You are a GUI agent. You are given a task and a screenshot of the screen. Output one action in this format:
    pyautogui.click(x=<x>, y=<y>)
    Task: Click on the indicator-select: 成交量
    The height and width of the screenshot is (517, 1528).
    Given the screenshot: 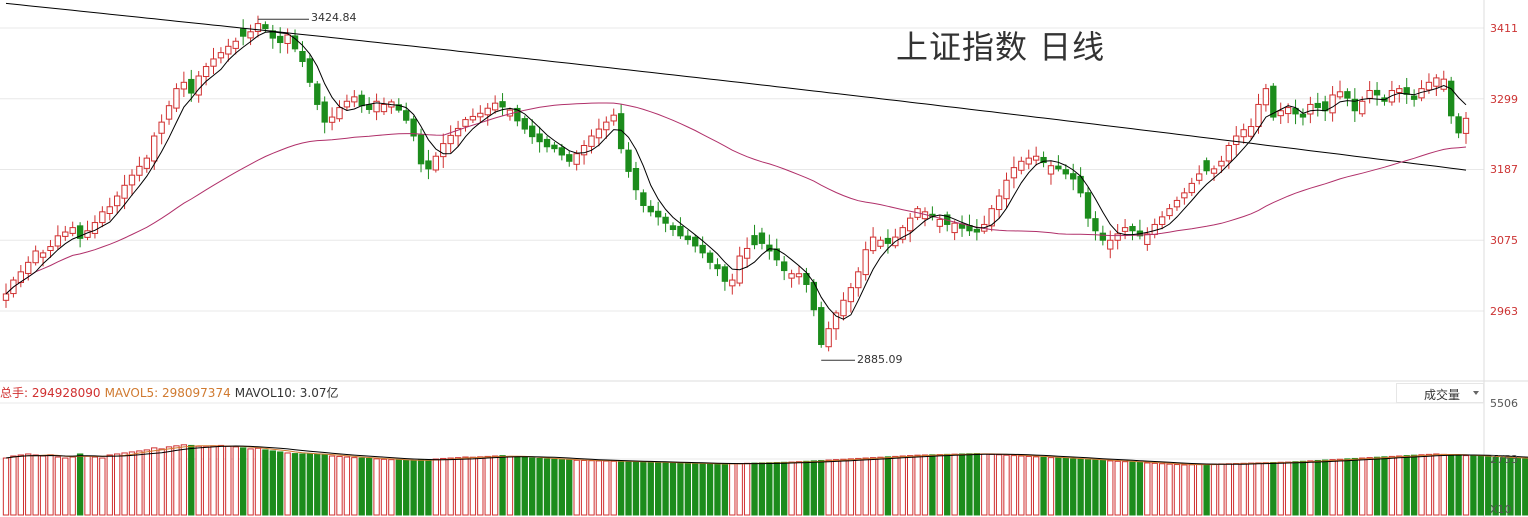 What is the action you would take?
    pyautogui.click(x=1440, y=393)
    